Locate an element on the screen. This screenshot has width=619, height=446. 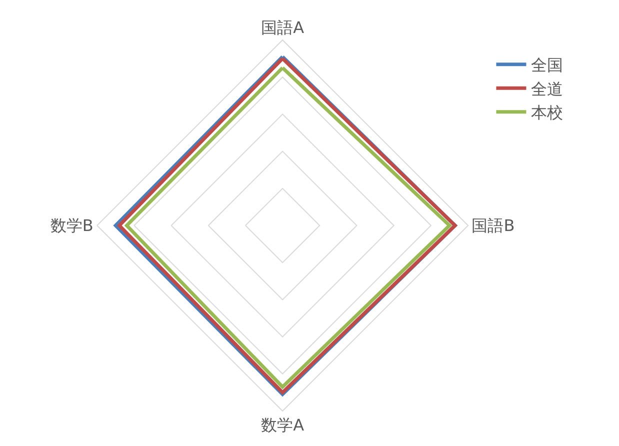
spoke-label: 数学A is located at coordinates (282, 425).